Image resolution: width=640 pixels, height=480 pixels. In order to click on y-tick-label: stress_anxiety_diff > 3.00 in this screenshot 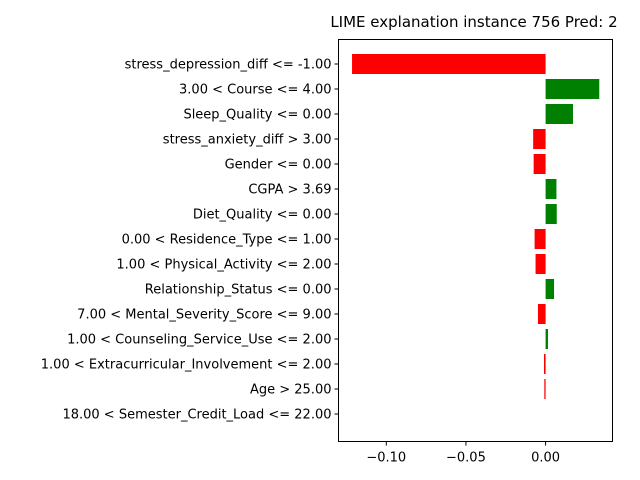, I will do `click(247, 140)`.